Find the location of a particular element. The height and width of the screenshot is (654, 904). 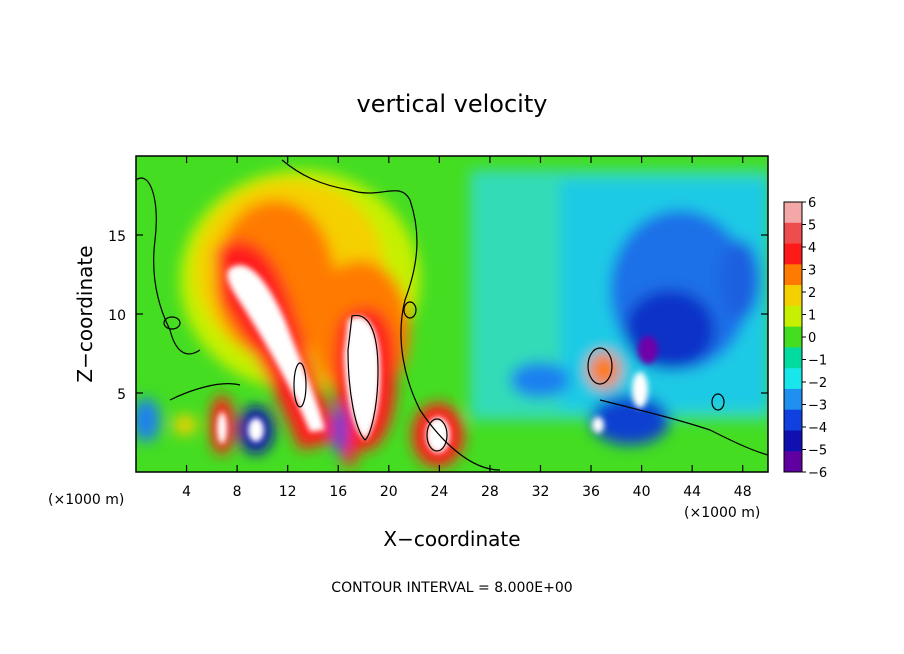

x-unit-left: (×1000 m) is located at coordinates (86, 500).